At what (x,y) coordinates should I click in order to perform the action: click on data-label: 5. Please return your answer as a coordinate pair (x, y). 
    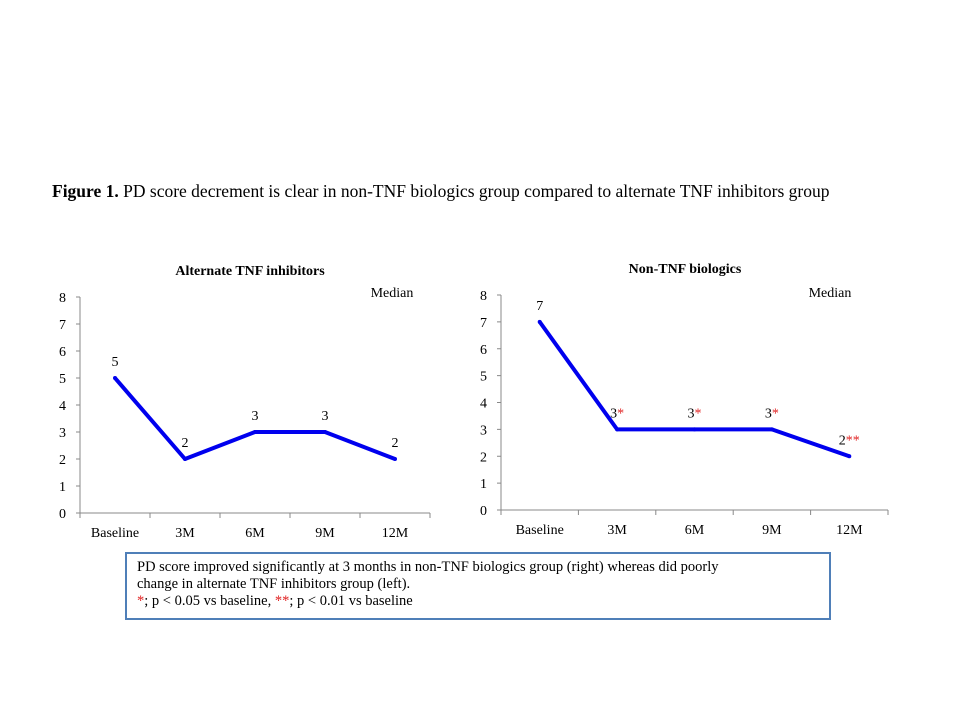
    Looking at the image, I should click on (115, 362).